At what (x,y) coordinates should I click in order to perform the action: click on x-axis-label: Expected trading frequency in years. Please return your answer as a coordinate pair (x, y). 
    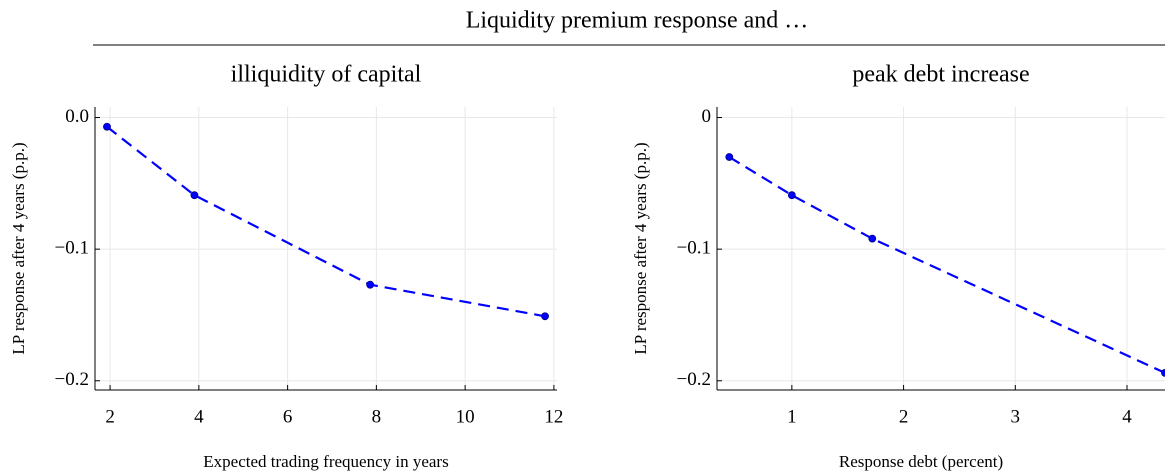
    Looking at the image, I should click on (325, 461).